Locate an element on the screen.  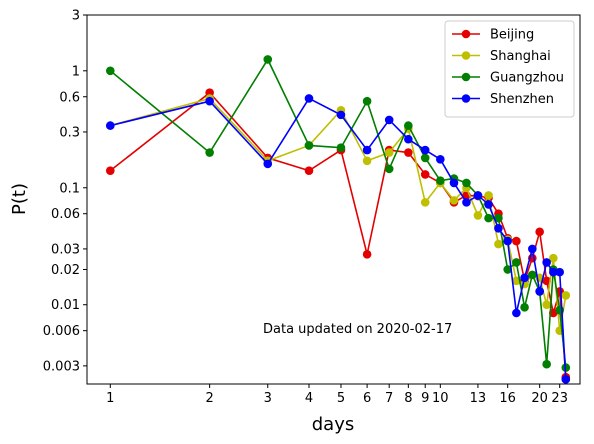
legend-label-shenzhen: Shenzhen is located at coordinates (522, 99).